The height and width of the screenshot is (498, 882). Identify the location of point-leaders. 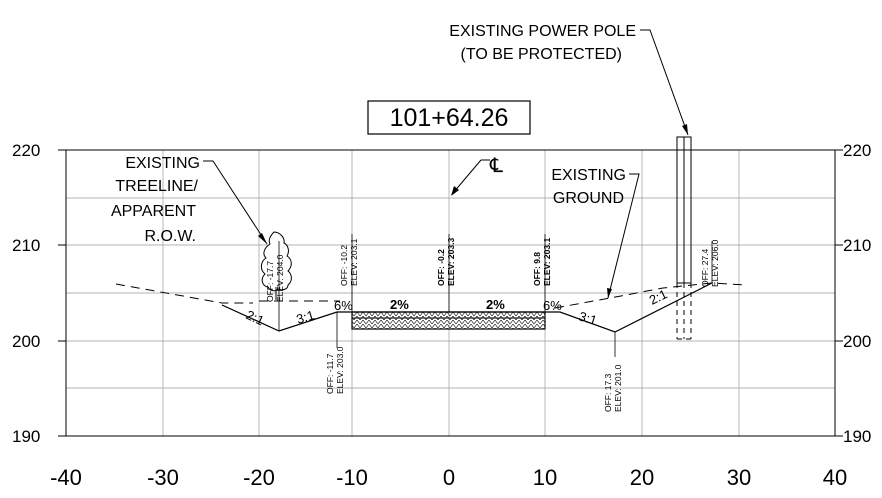
(495, 295).